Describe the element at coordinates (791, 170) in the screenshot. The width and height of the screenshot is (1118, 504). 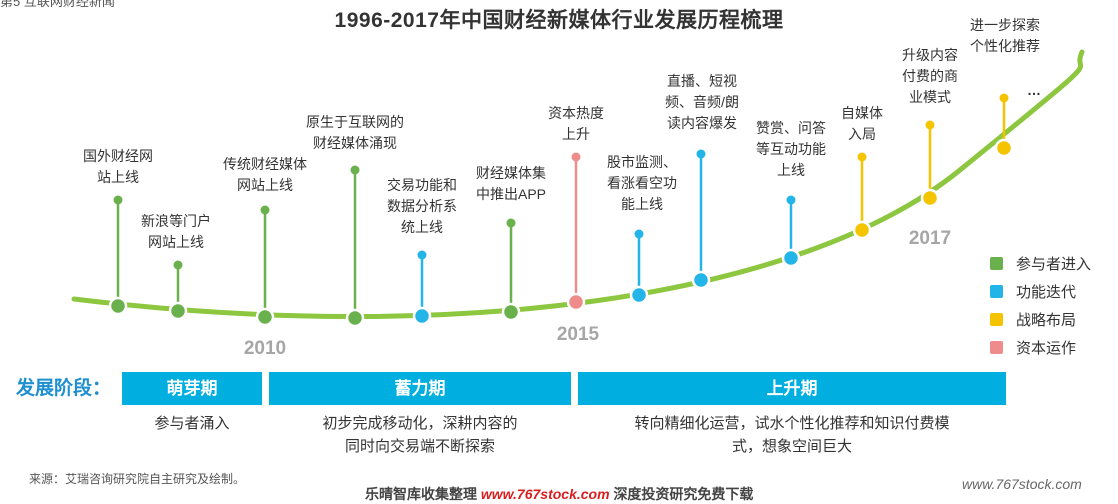
I see `event-label-line: 上线` at that location.